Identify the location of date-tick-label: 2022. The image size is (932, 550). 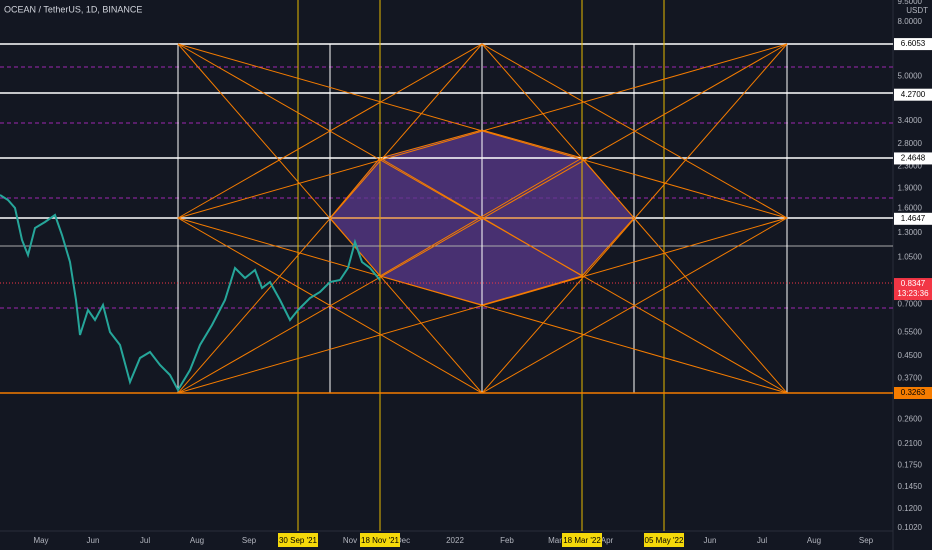
(455, 540).